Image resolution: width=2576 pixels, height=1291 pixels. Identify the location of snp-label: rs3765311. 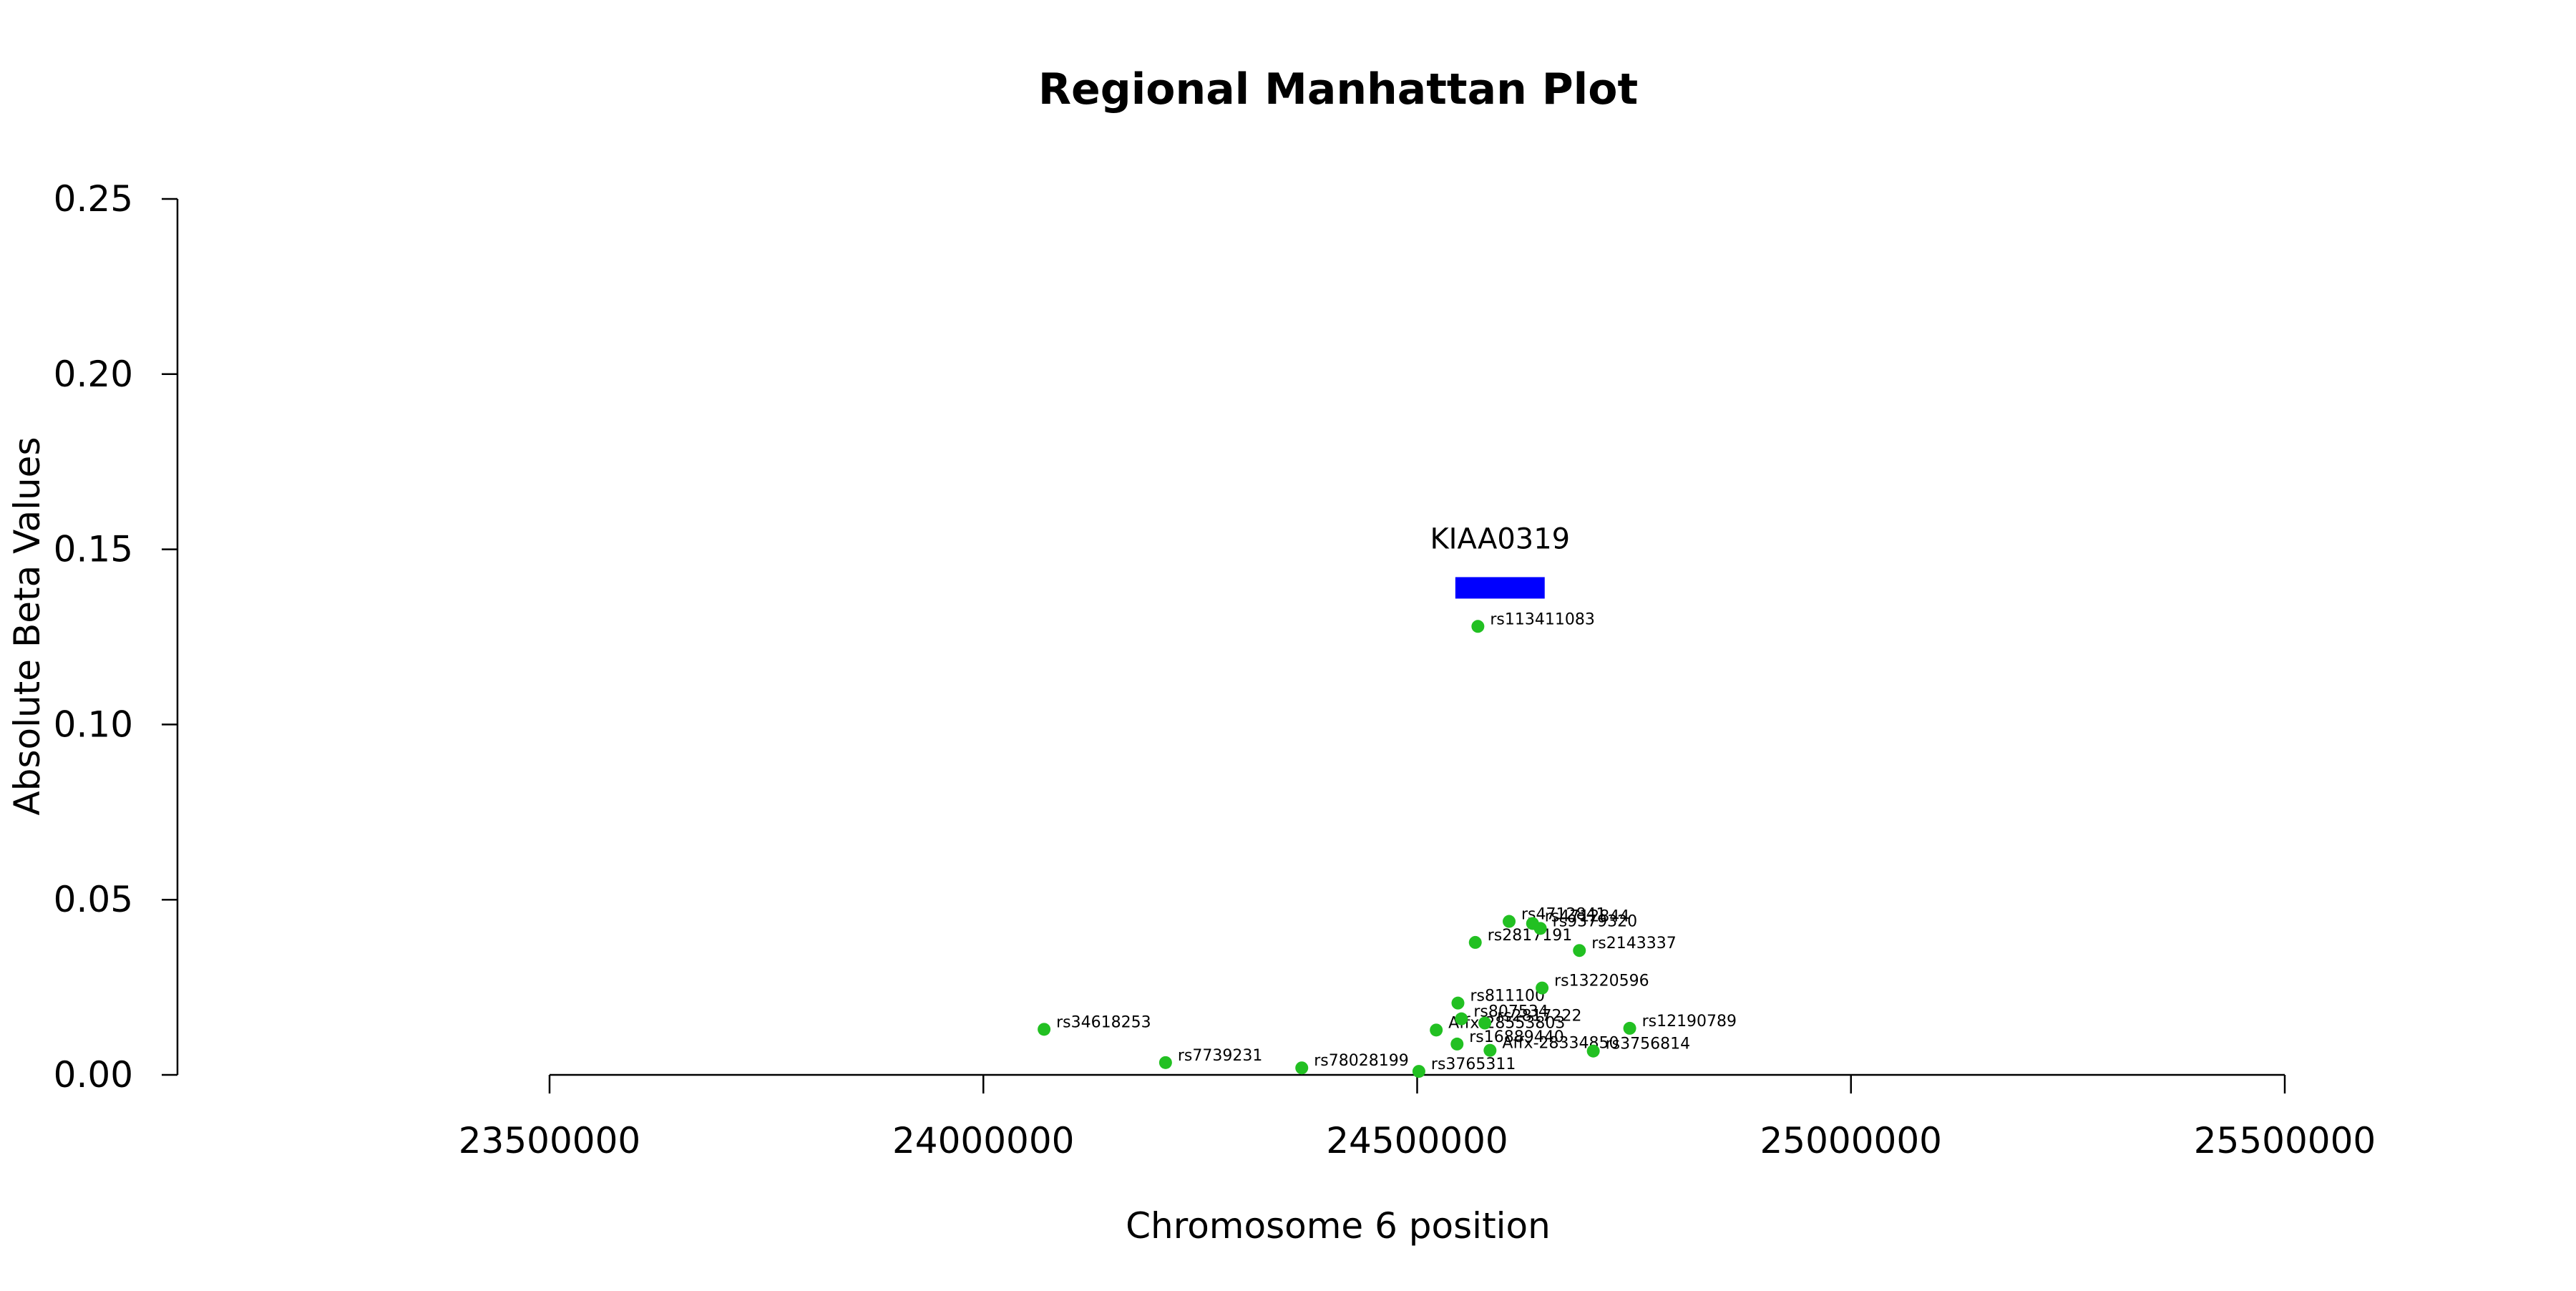
(1473, 1064).